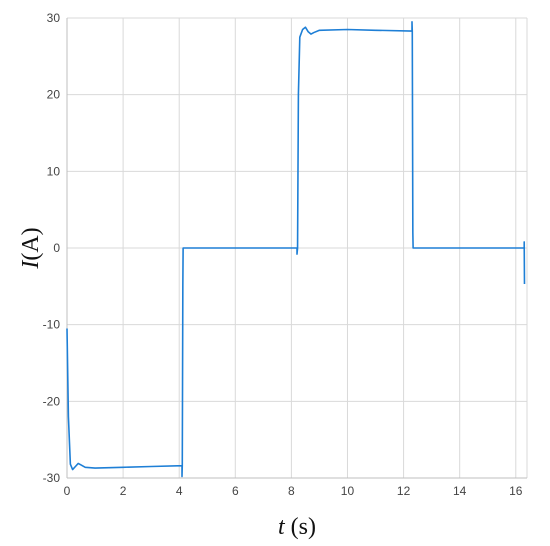 The image size is (550, 546). Describe the element at coordinates (516, 491) in the screenshot. I see `x-tick-label-8: 16` at that location.